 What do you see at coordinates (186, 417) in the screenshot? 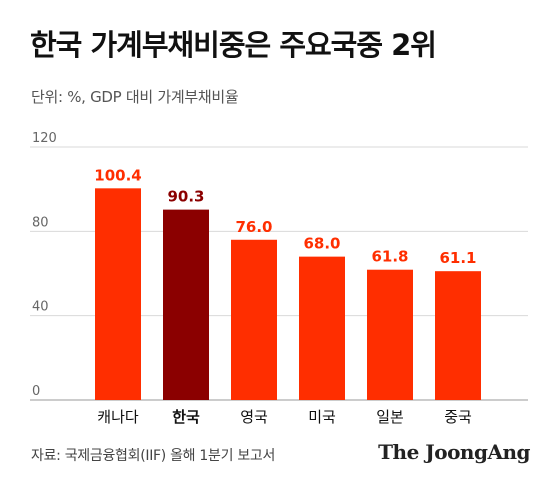
I see `x-tick-label: 한국` at bounding box center [186, 417].